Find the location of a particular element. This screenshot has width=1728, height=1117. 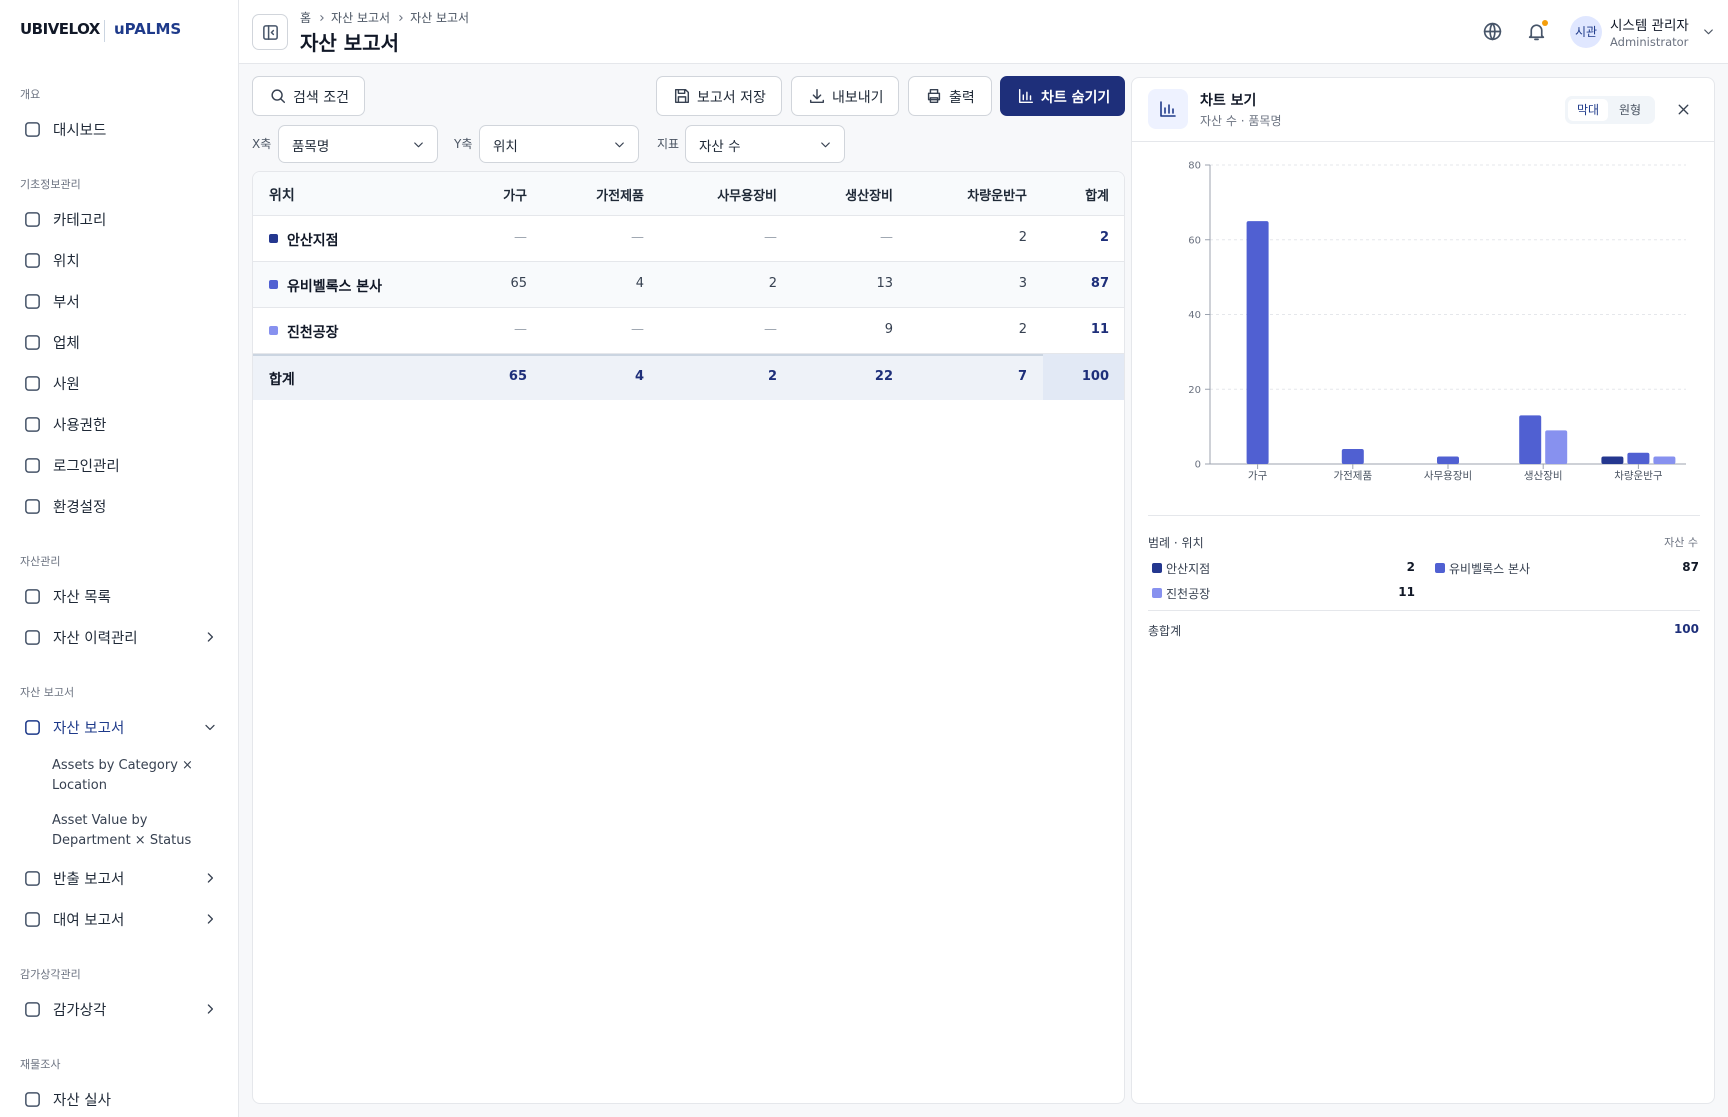

section-title: 감가상각관리 is located at coordinates (50, 974).